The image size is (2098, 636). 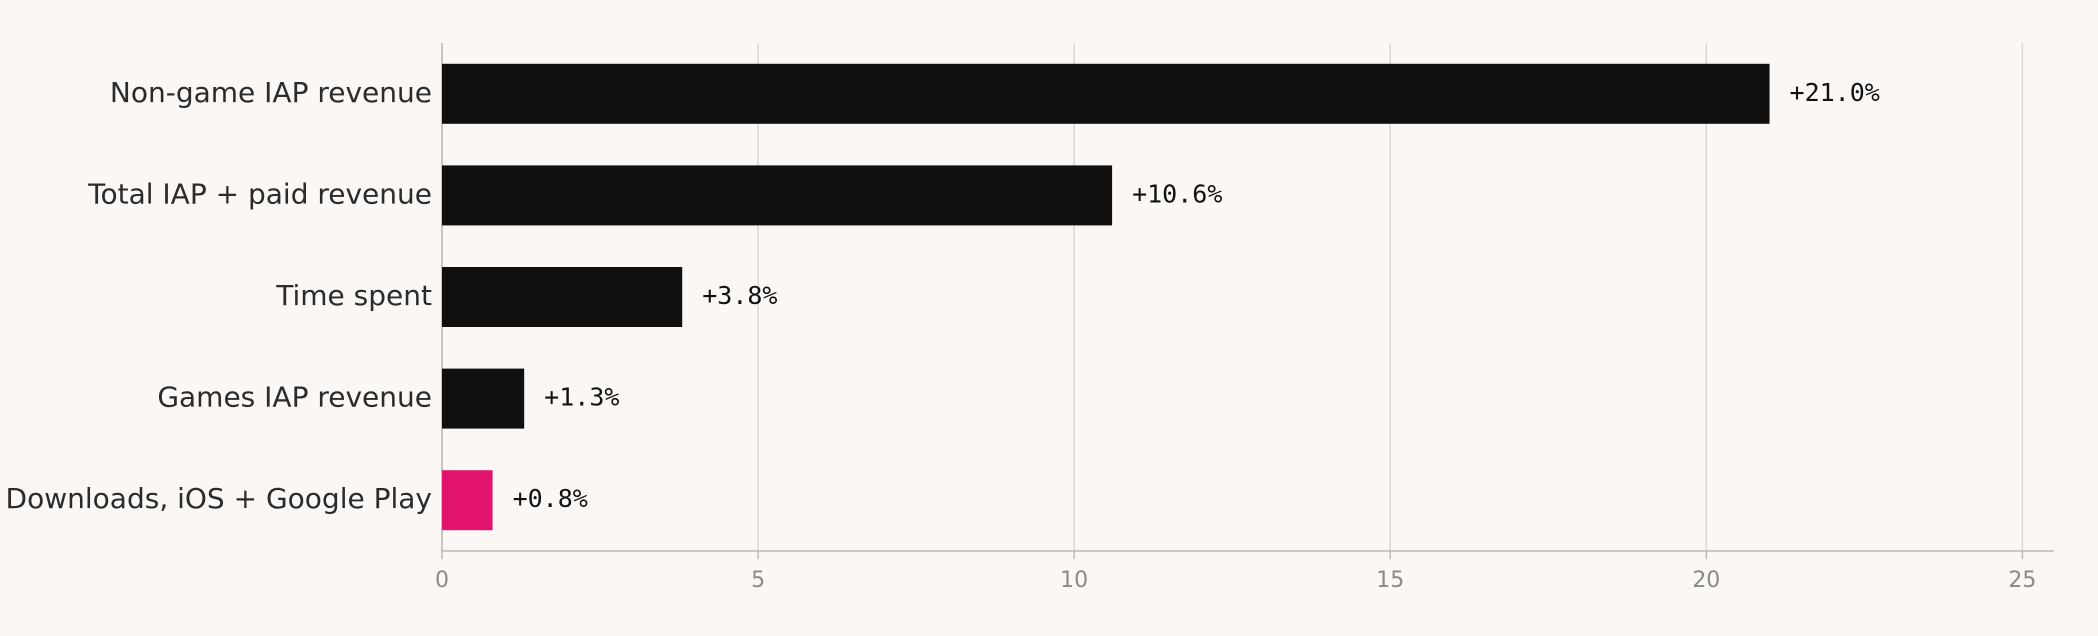 I want to click on y-tick-label: Time spent, so click(x=353, y=295).